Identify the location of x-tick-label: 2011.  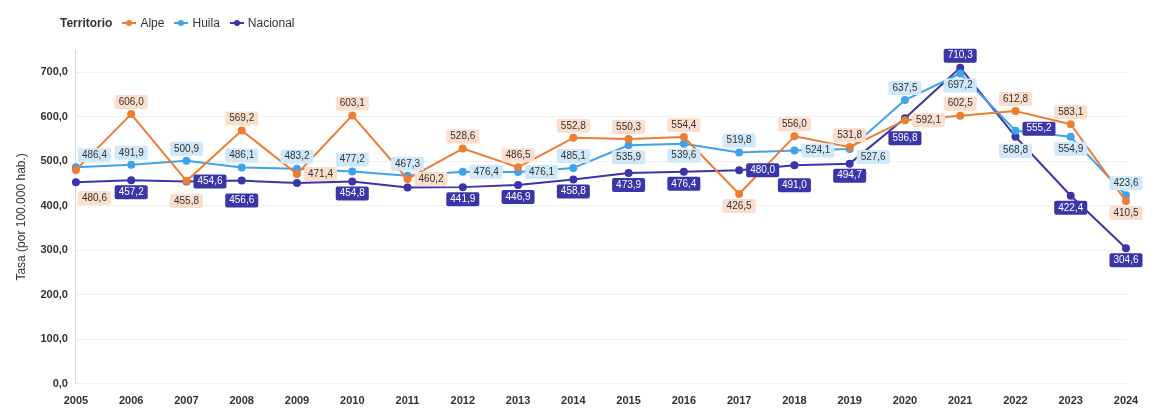
(407, 400).